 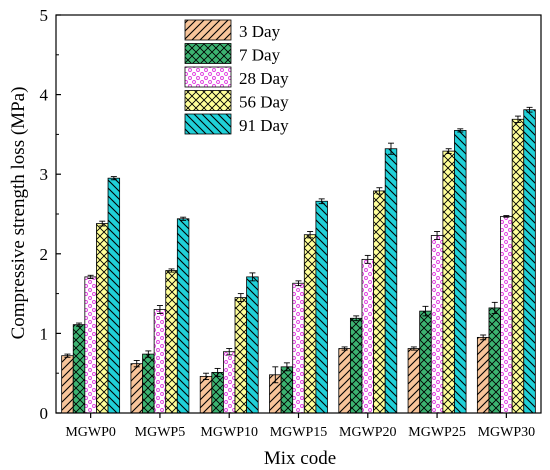 What do you see at coordinates (506, 314) in the screenshot?
I see `bar-mgwp30-28-day` at bounding box center [506, 314].